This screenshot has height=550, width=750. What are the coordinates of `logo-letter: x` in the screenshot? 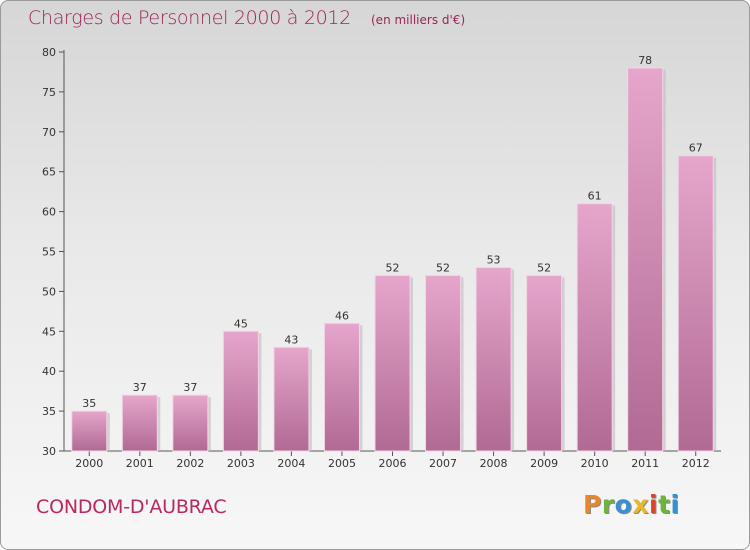 It's located at (640, 504).